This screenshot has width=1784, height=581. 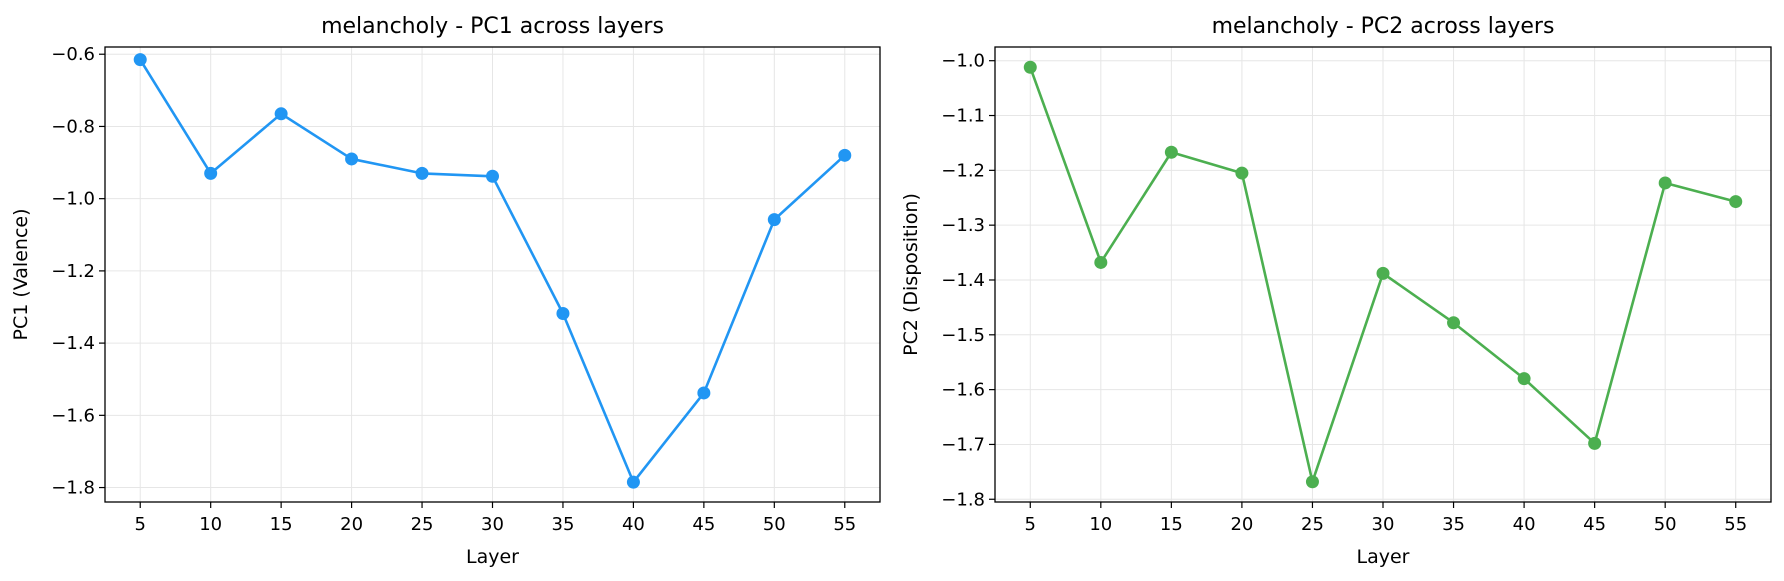 What do you see at coordinates (21, 275) in the screenshot?
I see `y-axis-label: PC1 (Valence)` at bounding box center [21, 275].